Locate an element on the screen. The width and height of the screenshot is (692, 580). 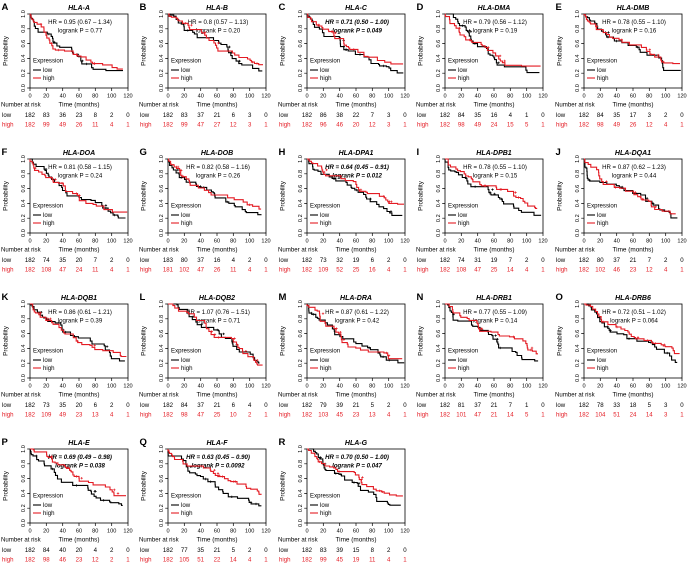
risk-low-value: 84 is located at coordinates (461, 115).